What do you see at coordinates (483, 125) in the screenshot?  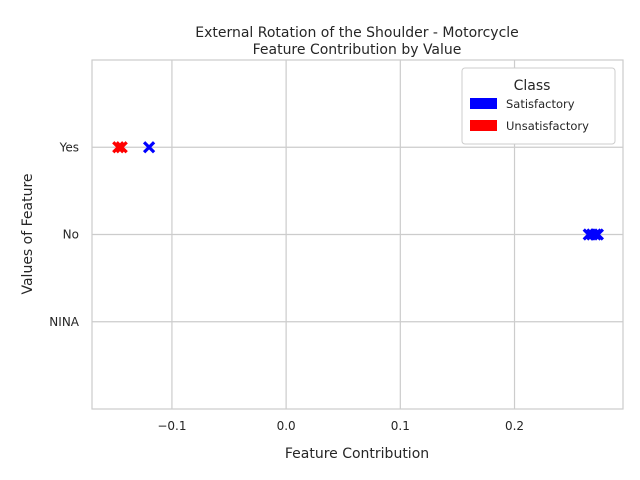 I see `legend-swatch-unsatisfactory` at bounding box center [483, 125].